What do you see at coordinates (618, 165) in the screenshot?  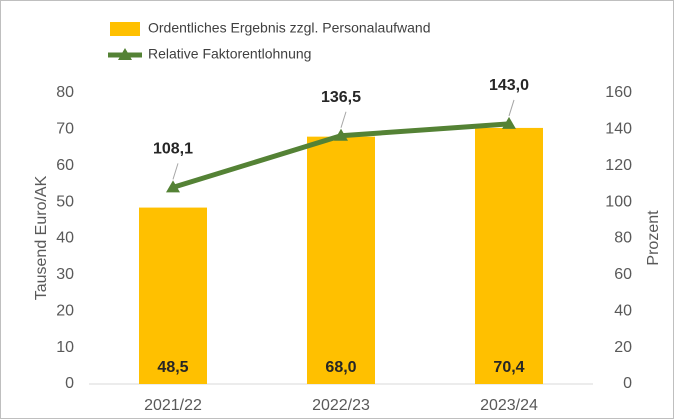 I see `y2-tick-label: 120` at bounding box center [618, 165].